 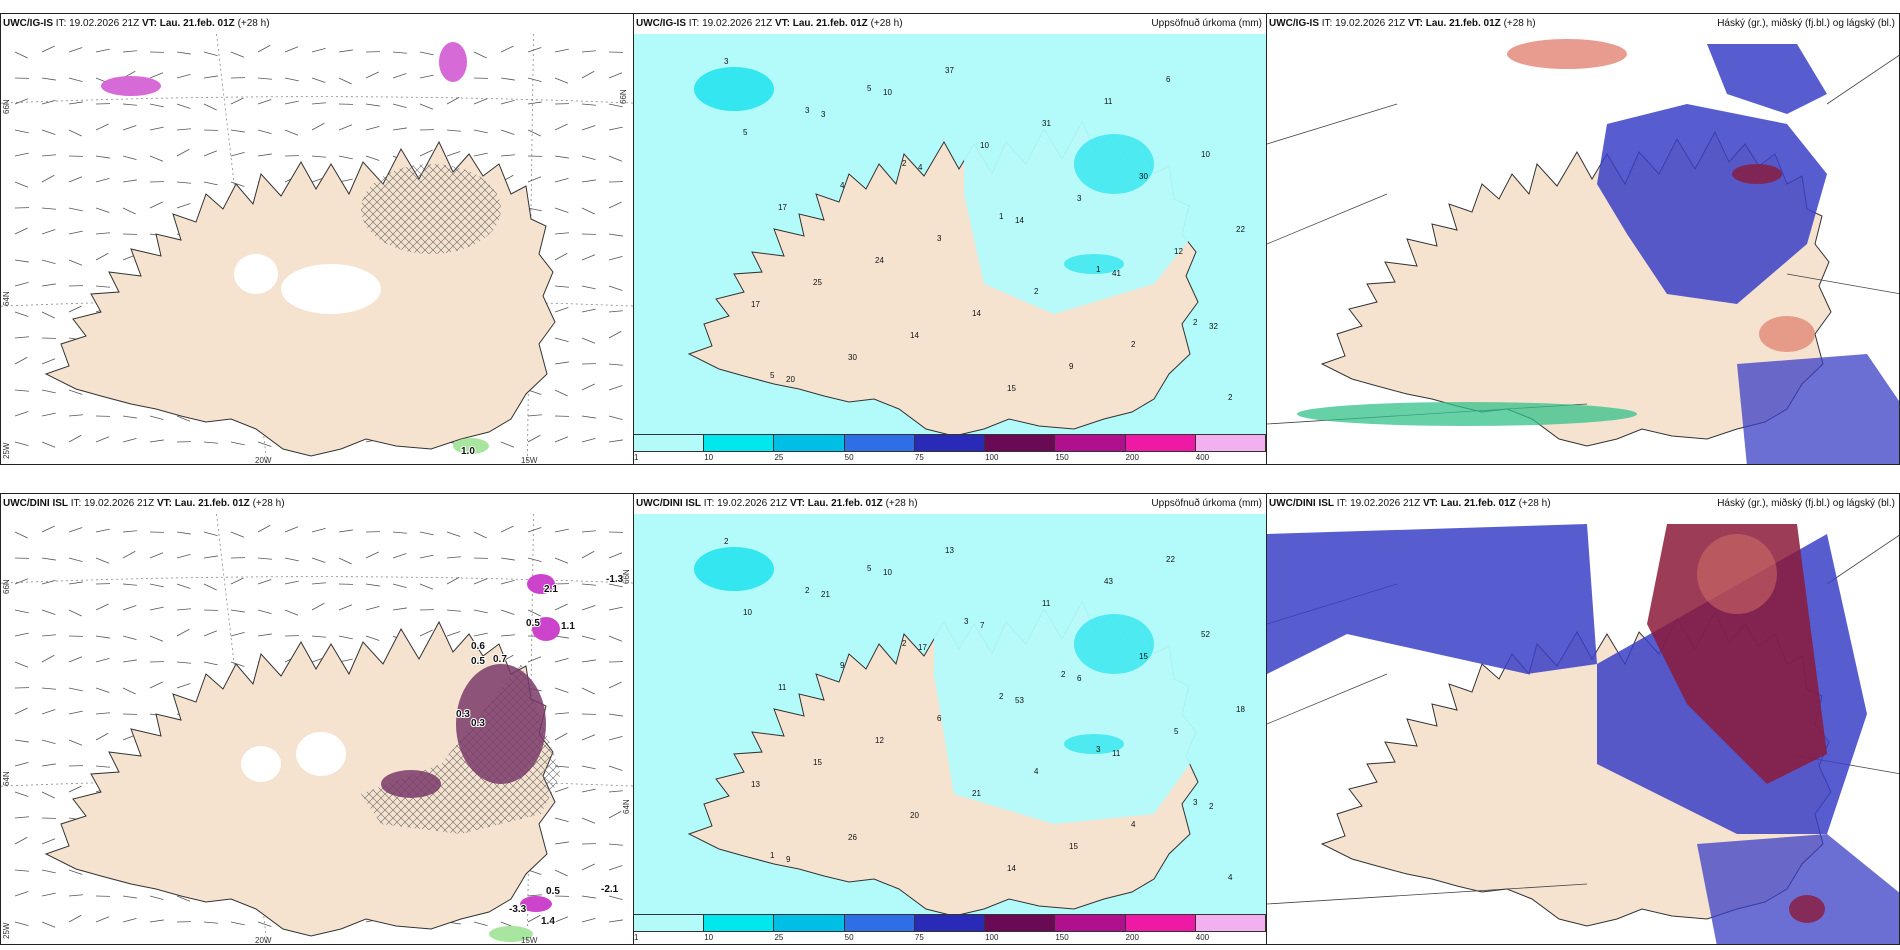 What do you see at coordinates (1787, 334) in the screenshot?
I see `mid-cloud` at bounding box center [1787, 334].